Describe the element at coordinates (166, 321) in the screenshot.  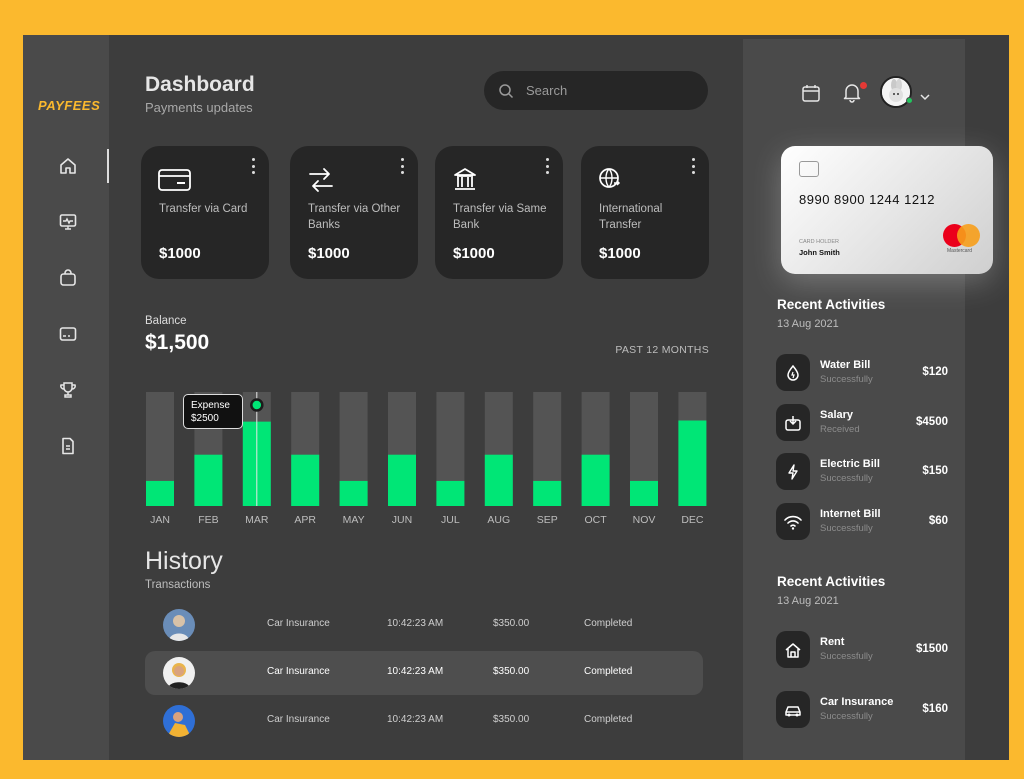
I see `balance-label: Balance` at that location.